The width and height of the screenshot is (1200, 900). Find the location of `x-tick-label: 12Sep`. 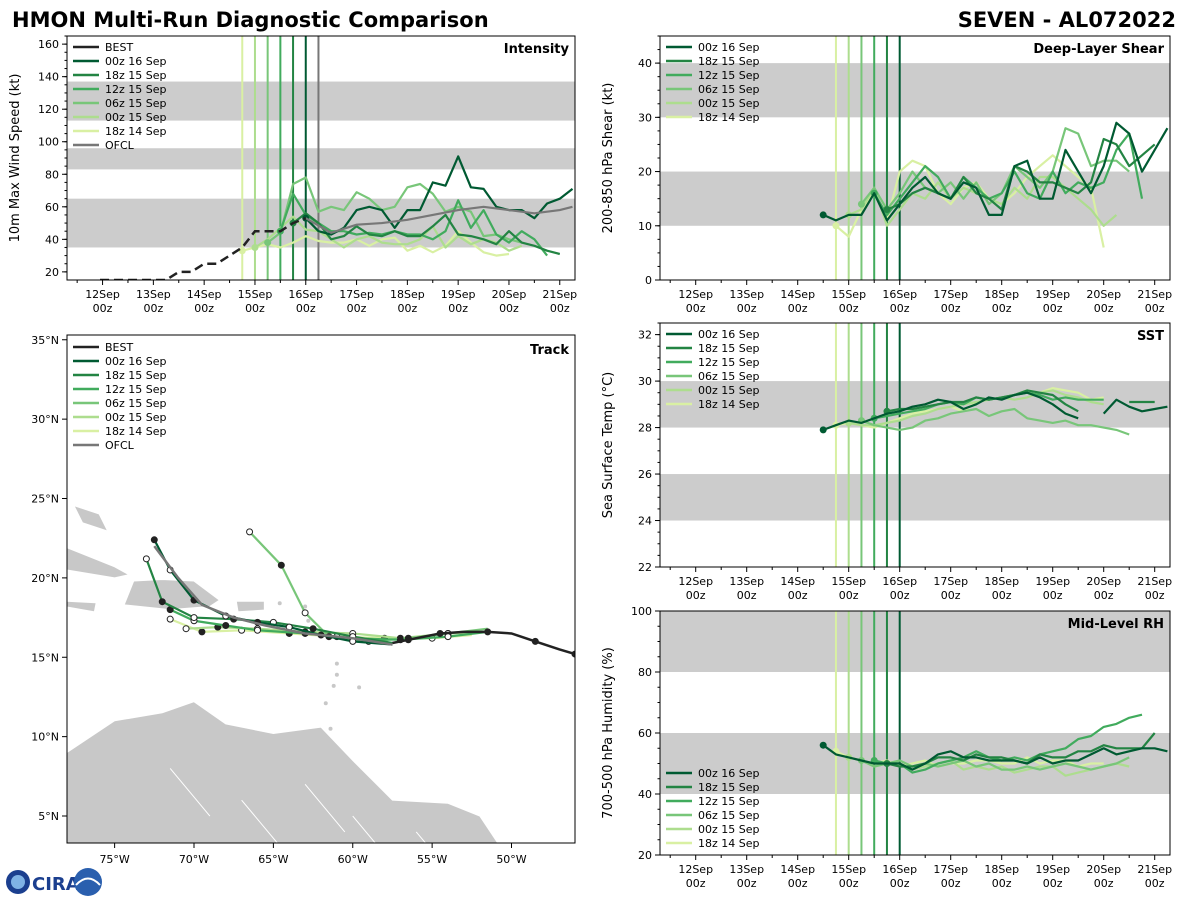

x-tick-label: 12Sep is located at coordinates (695, 581).